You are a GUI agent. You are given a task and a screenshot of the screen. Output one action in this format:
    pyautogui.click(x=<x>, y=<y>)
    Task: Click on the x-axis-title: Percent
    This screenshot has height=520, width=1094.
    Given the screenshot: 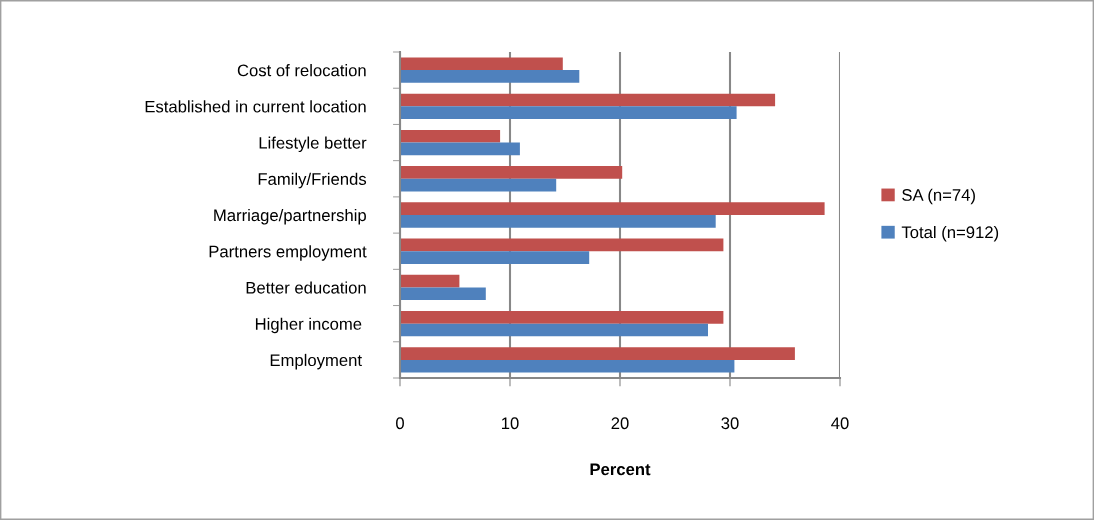 What is the action you would take?
    pyautogui.click(x=620, y=469)
    